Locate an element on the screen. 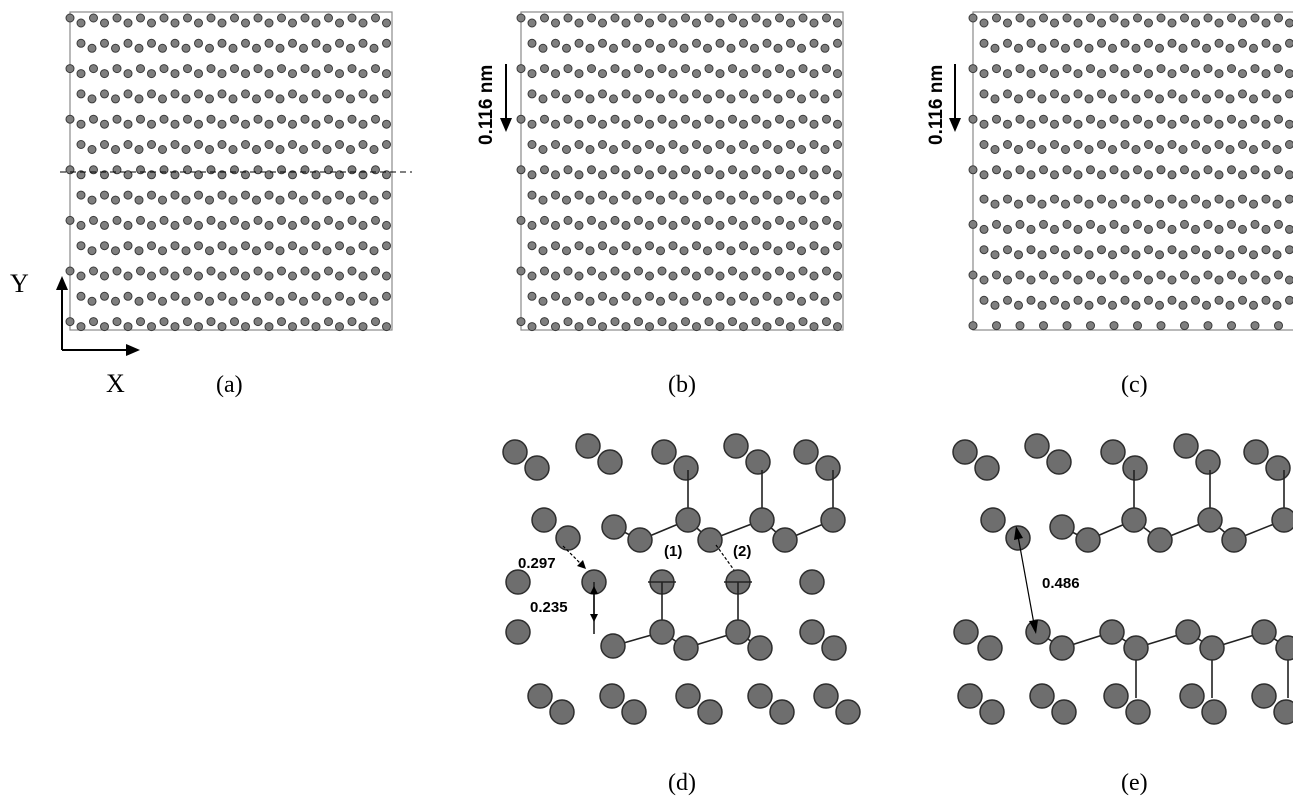  marker-label-1: (1) is located at coordinates (673, 551).